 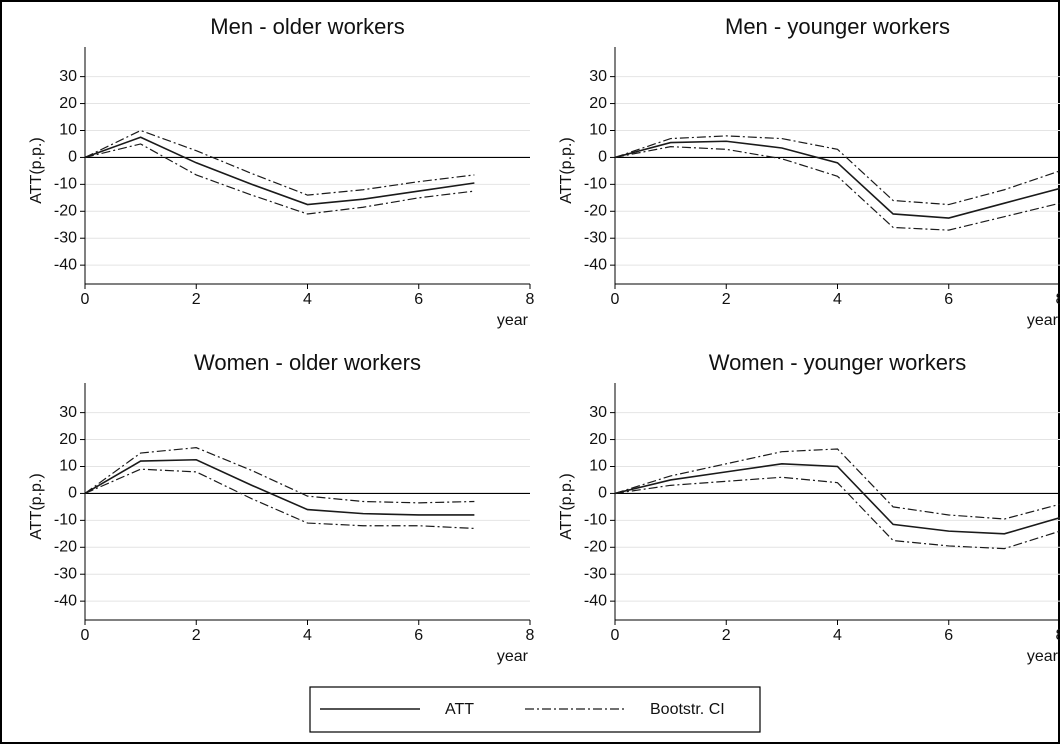 I want to click on chart-title: Men - younger workers, so click(x=837, y=26).